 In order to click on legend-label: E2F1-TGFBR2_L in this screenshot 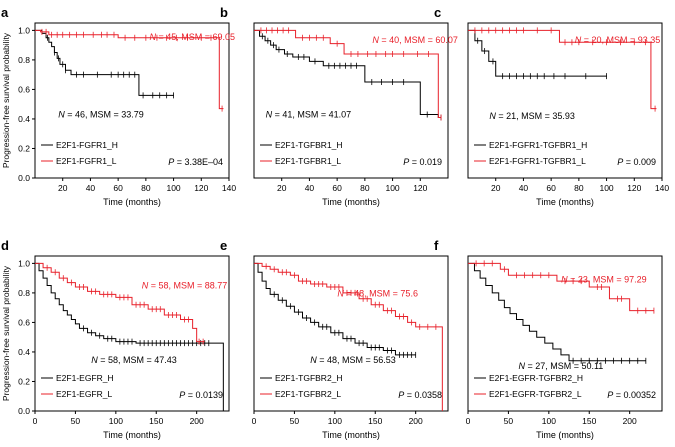, I will do `click(308, 394)`.